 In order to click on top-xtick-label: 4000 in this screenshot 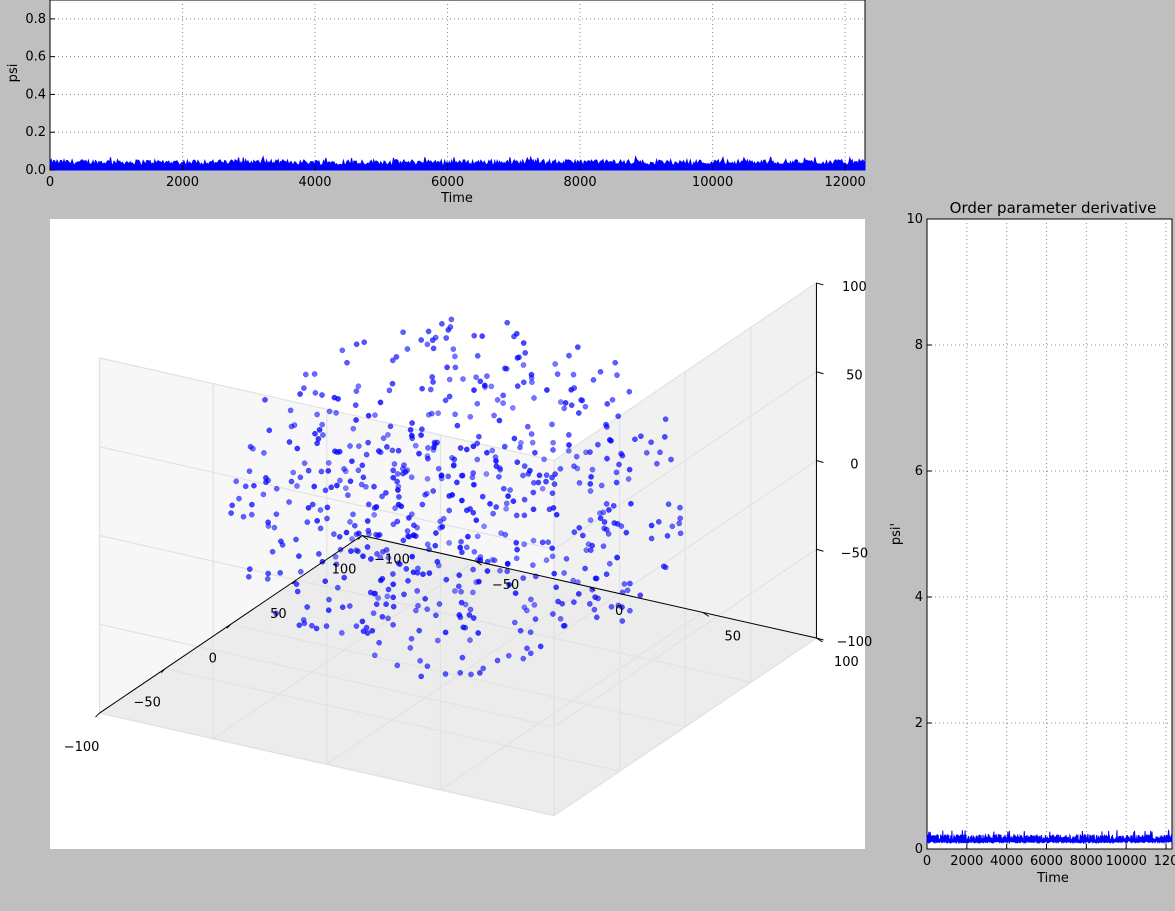, I will do `click(314, 182)`.